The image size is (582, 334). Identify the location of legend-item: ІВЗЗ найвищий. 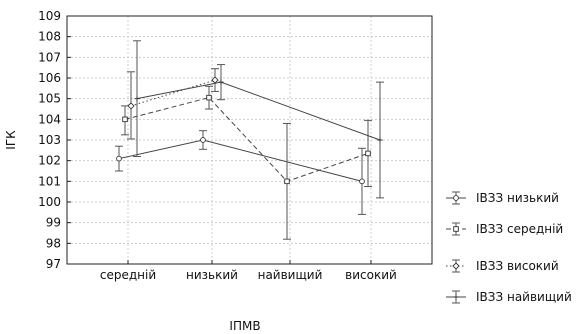
(509, 297).